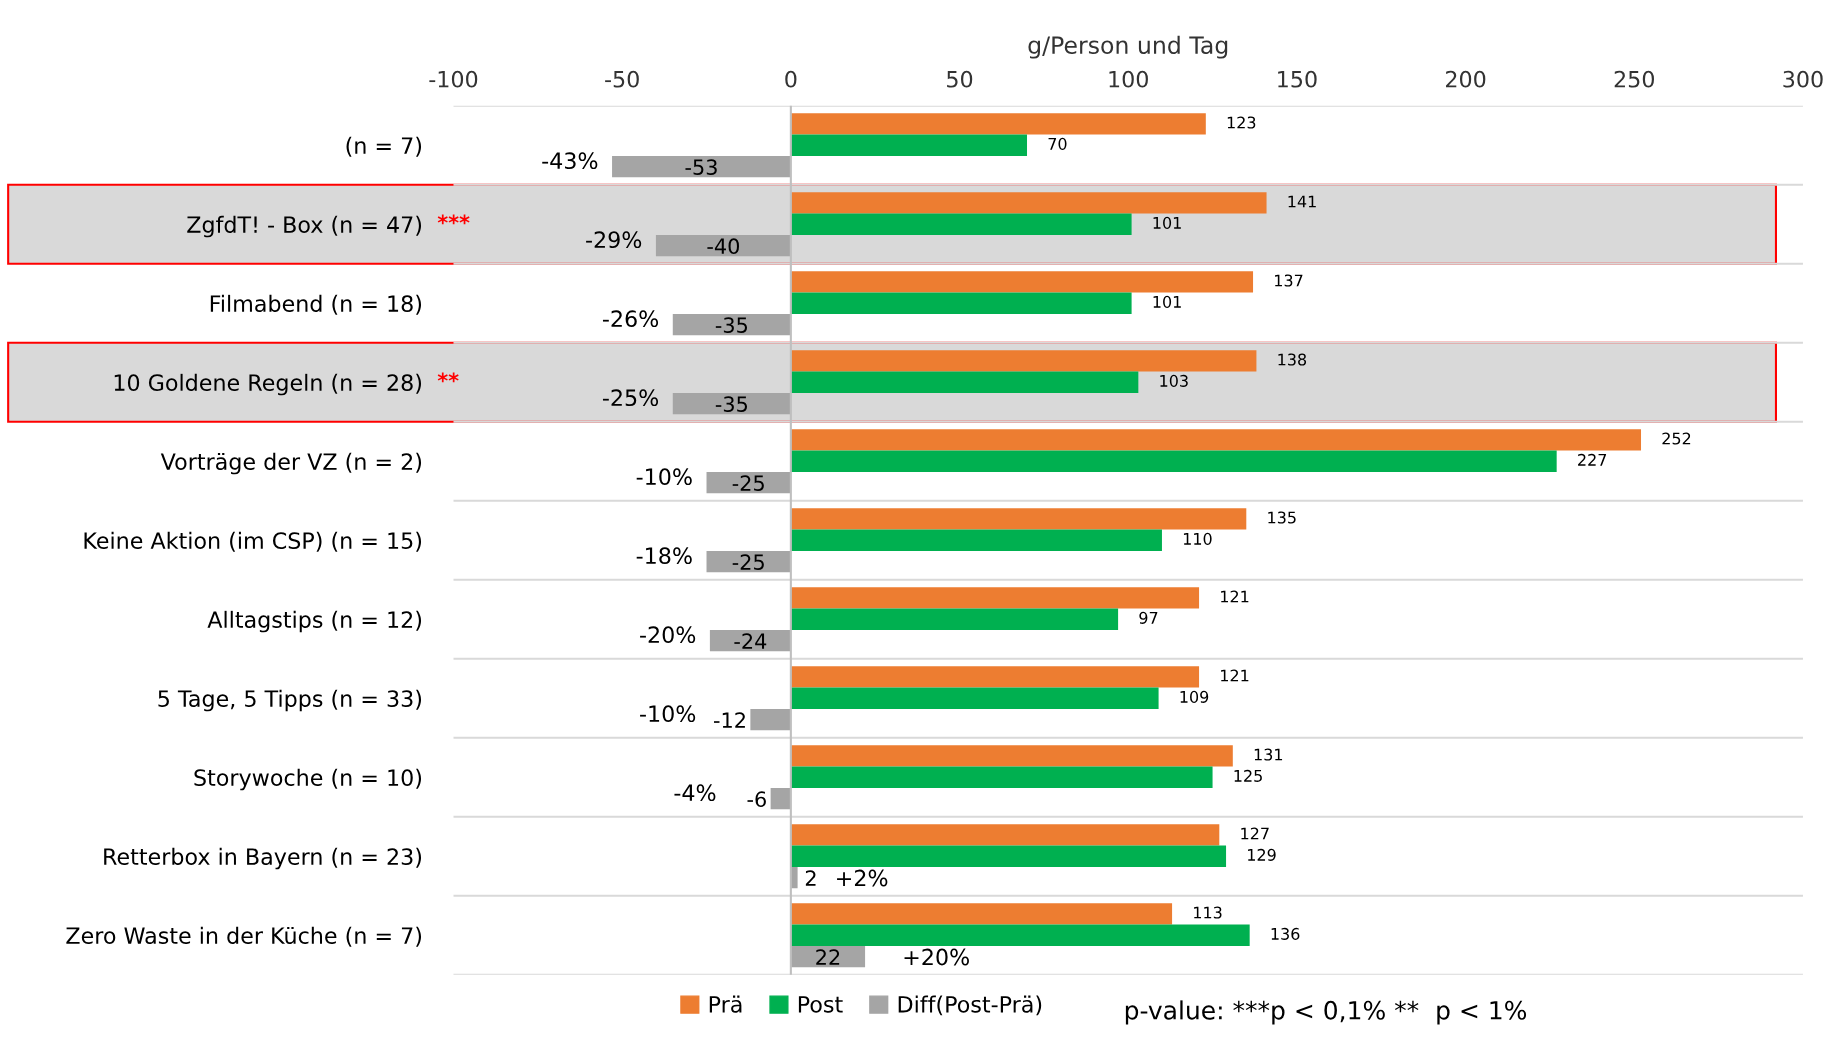 This screenshot has height=1037, width=1836. Describe the element at coordinates (314, 621) in the screenshot. I see `y-tick-label: Alltagstips (n = 12)` at that location.